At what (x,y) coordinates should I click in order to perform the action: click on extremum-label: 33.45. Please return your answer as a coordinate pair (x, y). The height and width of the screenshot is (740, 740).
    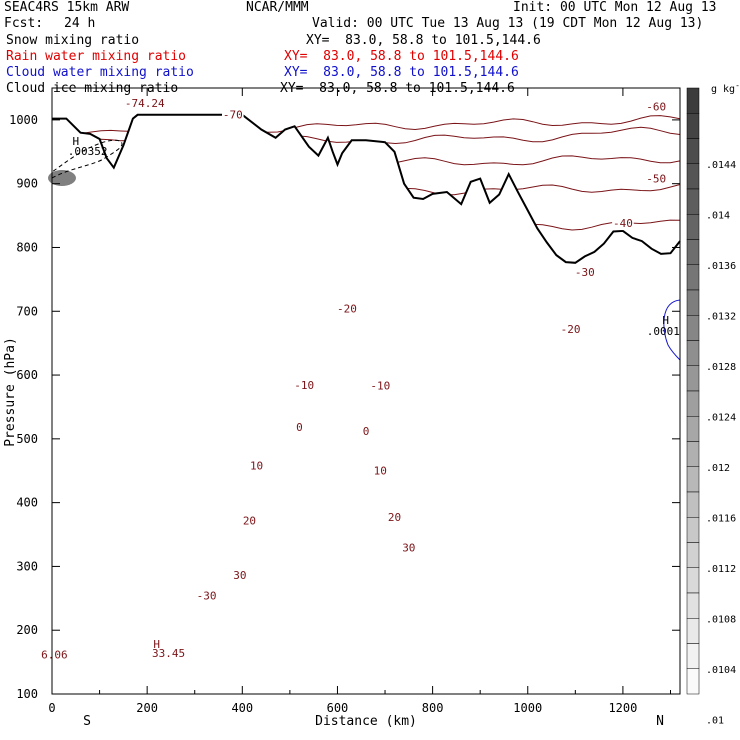
    Looking at the image, I should click on (168, 653).